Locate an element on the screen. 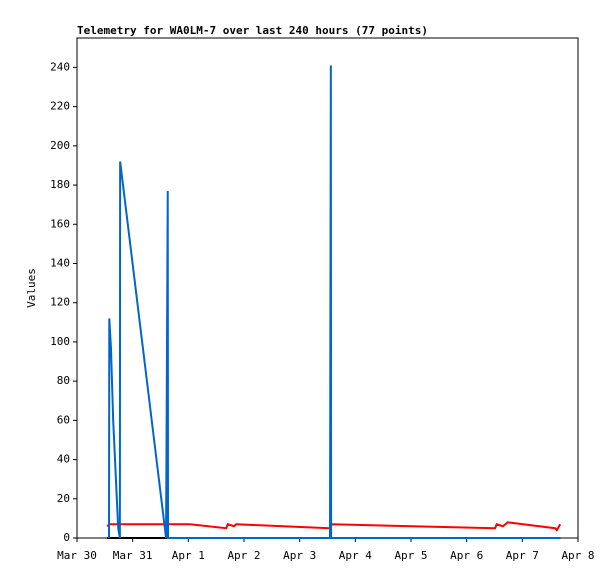 The width and height of the screenshot is (615, 579). x-tick-label: Apr 8 is located at coordinates (577, 555).